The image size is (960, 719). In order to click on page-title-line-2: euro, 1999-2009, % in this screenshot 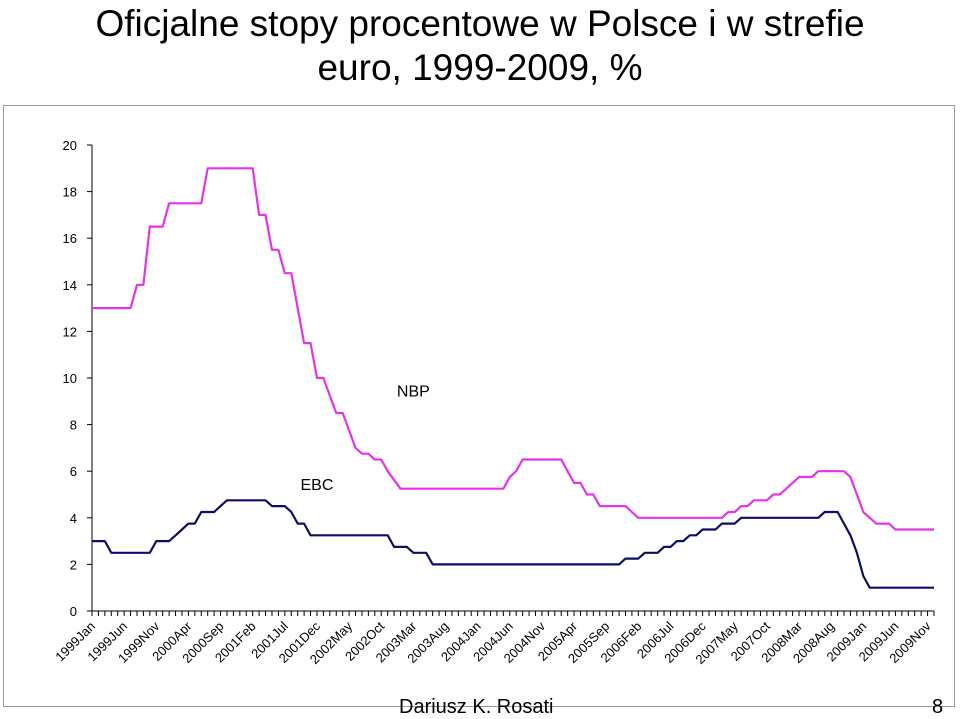, I will do `click(480, 67)`.